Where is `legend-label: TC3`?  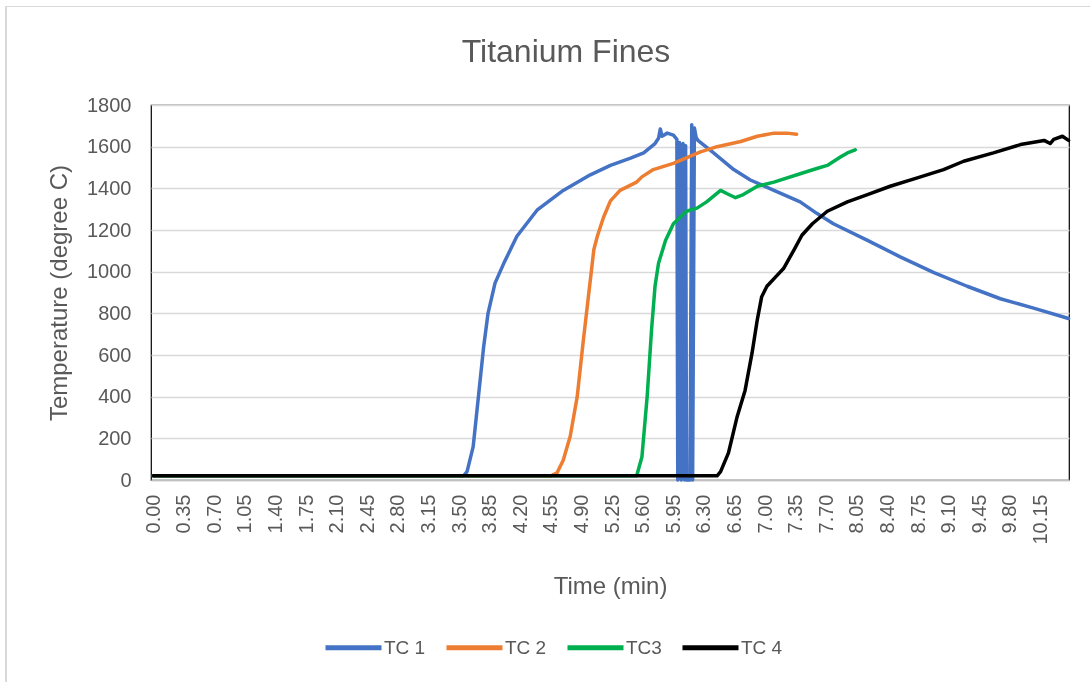 legend-label: TC3 is located at coordinates (644, 647).